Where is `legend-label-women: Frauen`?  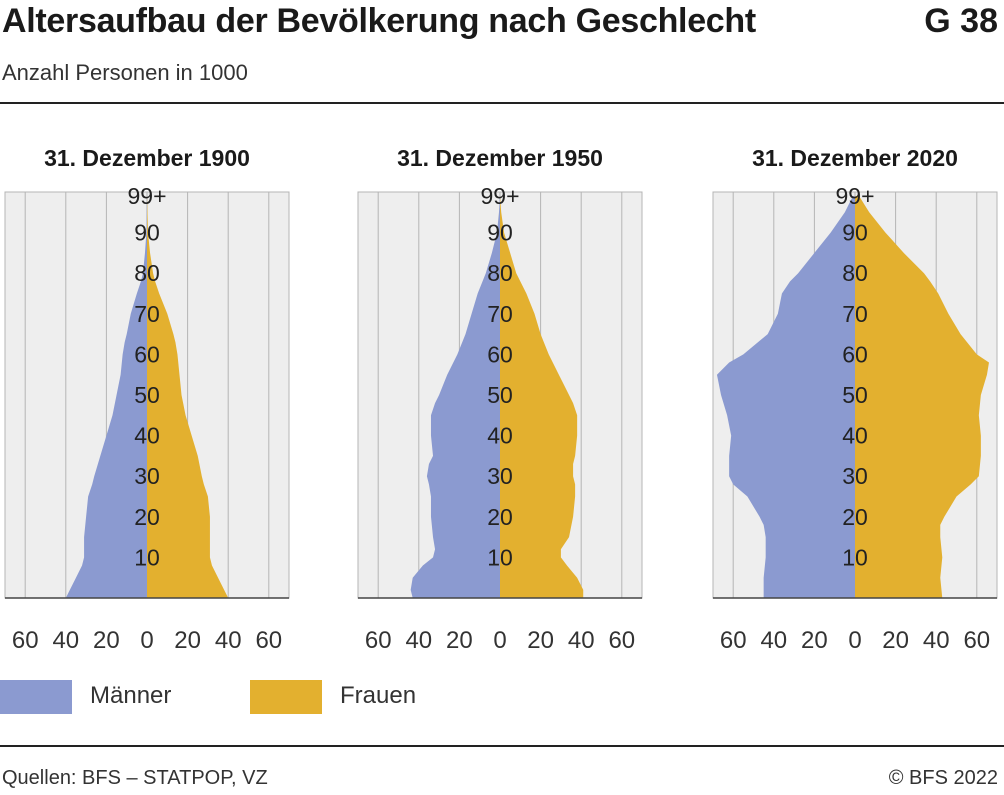 legend-label-women: Frauen is located at coordinates (378, 695).